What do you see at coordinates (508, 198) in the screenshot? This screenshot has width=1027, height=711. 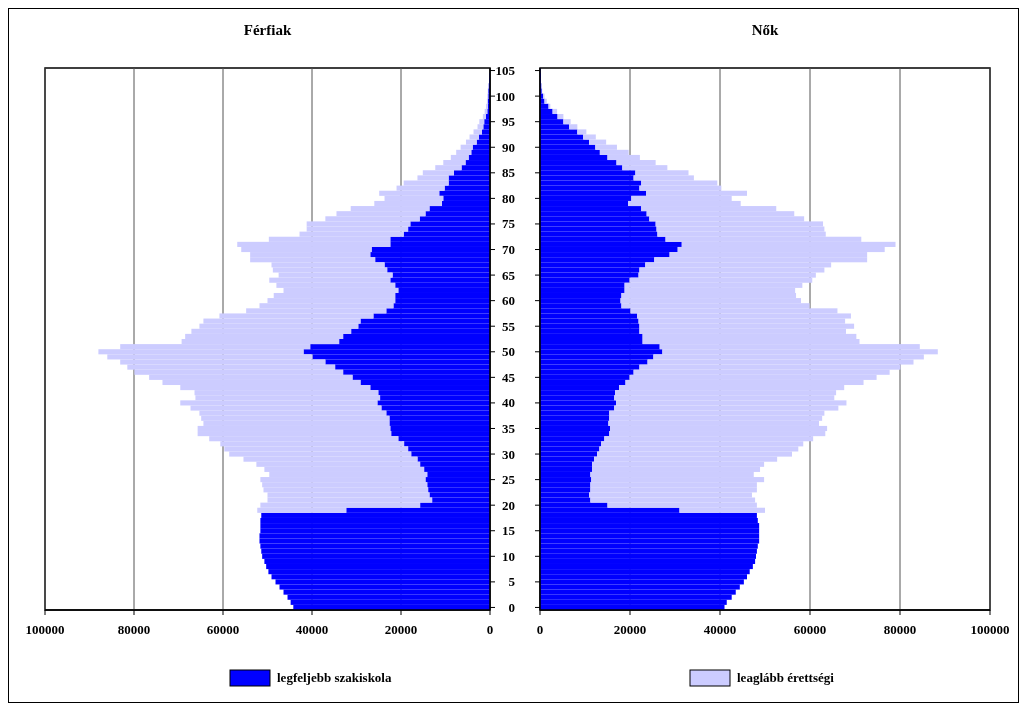 I see `y-tick-label: 80` at bounding box center [508, 198].